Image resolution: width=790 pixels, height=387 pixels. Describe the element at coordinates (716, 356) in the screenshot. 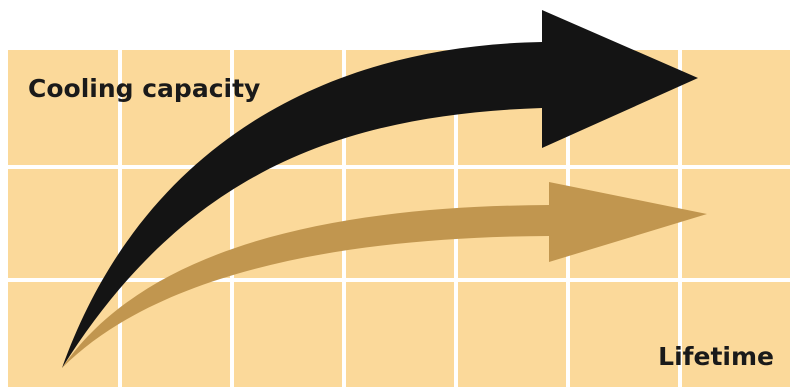

I see `x-axis-label: Lifetime` at that location.